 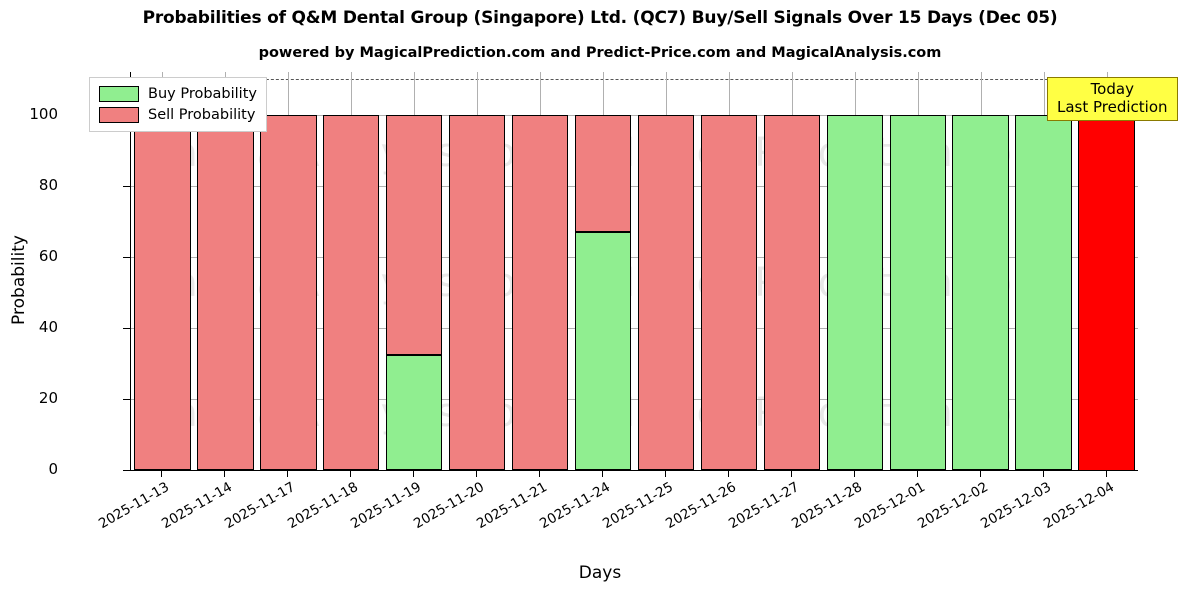 I want to click on legend-item: Sell Probability, so click(x=178, y=114).